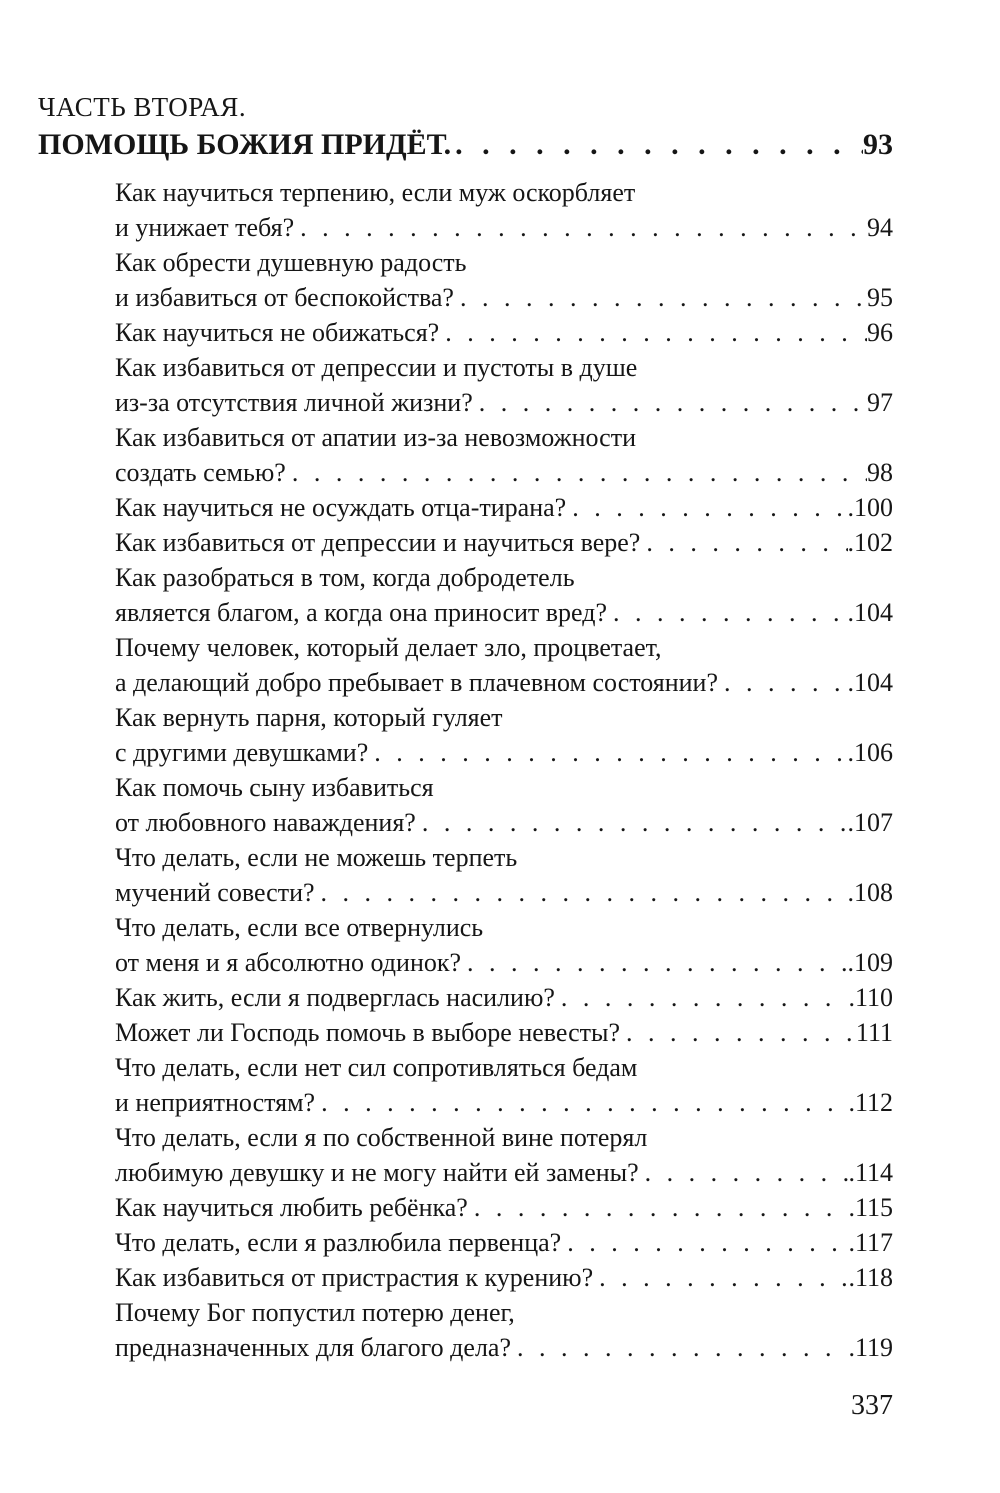 Image resolution: width=1000 pixels, height=1493 pixels. I want to click on toc-page-number: .102, so click(870, 542).